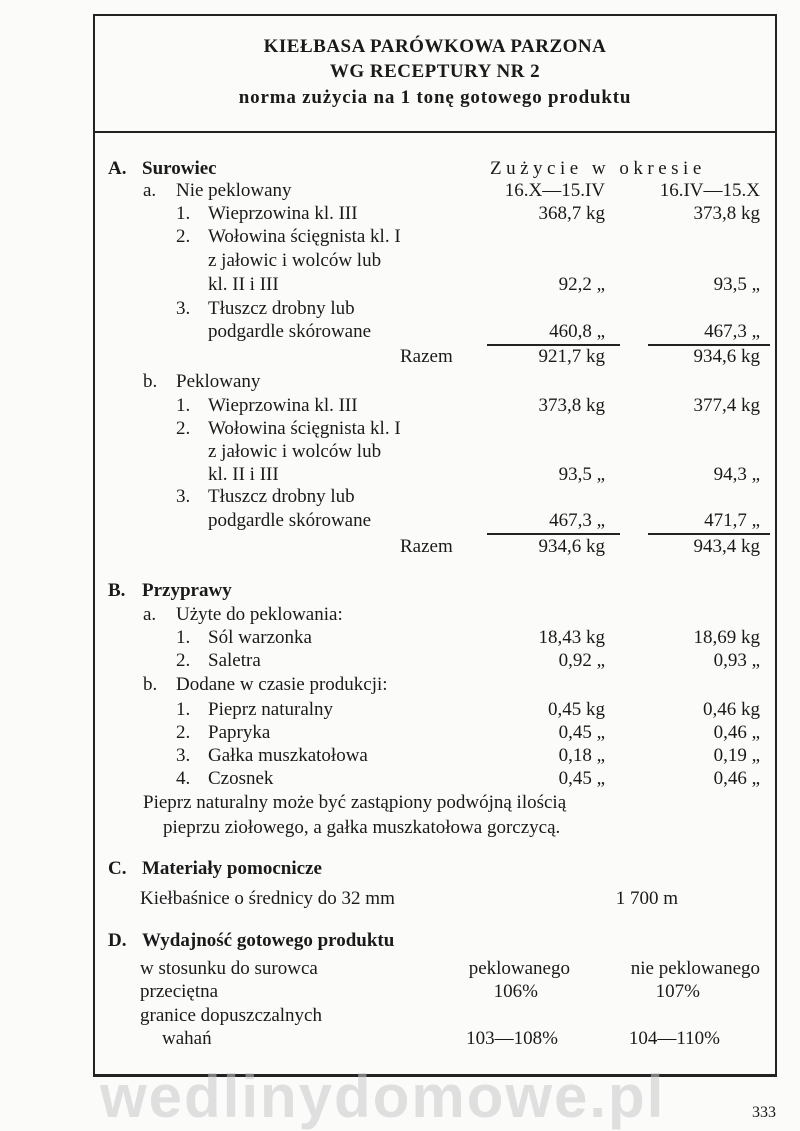 The width and height of the screenshot is (800, 1131). Describe the element at coordinates (383, 1096) in the screenshot. I see `watermark: wedlinydomowe.pl` at that location.